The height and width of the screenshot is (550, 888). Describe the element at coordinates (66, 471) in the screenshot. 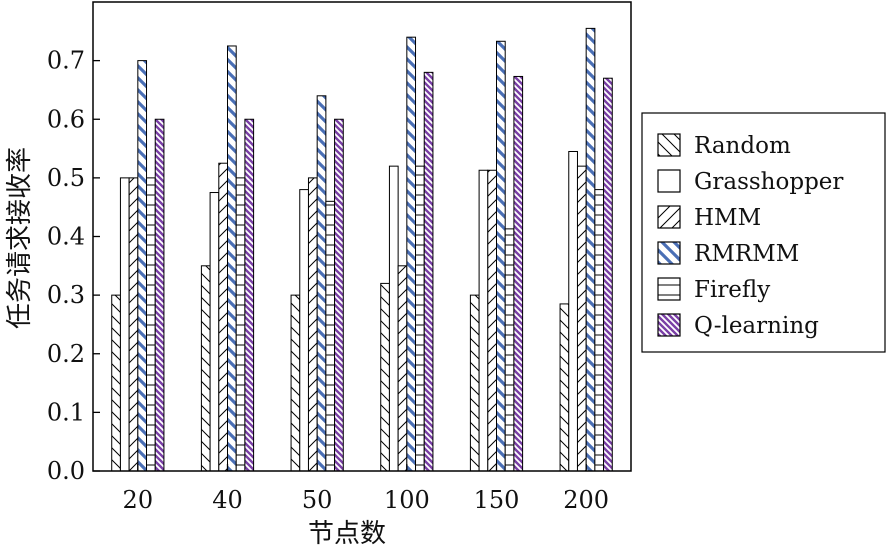

I see `y-tick-label: 0.0` at that location.